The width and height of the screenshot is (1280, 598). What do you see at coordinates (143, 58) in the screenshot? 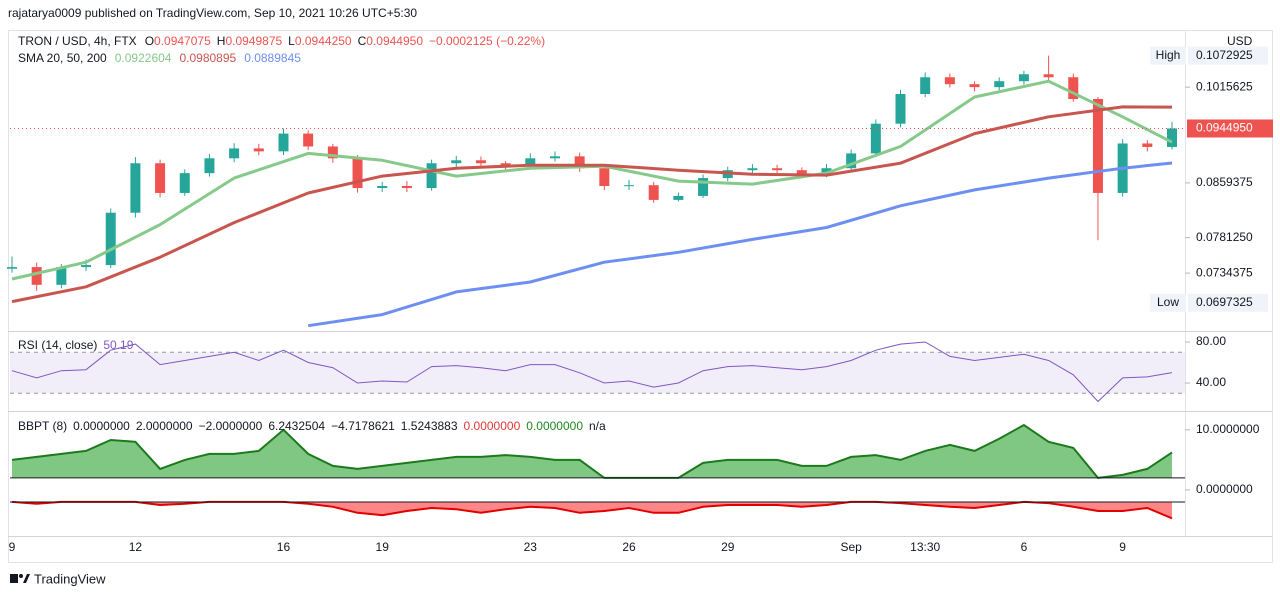
I see `legend-text: 0.0922604` at bounding box center [143, 58].